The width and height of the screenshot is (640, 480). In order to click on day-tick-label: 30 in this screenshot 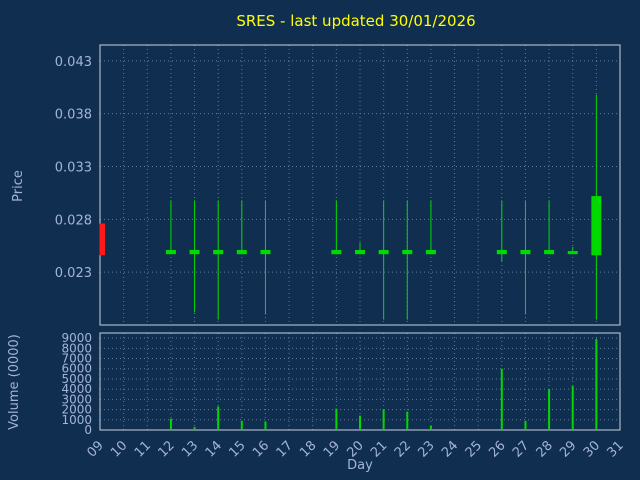, I will do `click(592, 449)`.